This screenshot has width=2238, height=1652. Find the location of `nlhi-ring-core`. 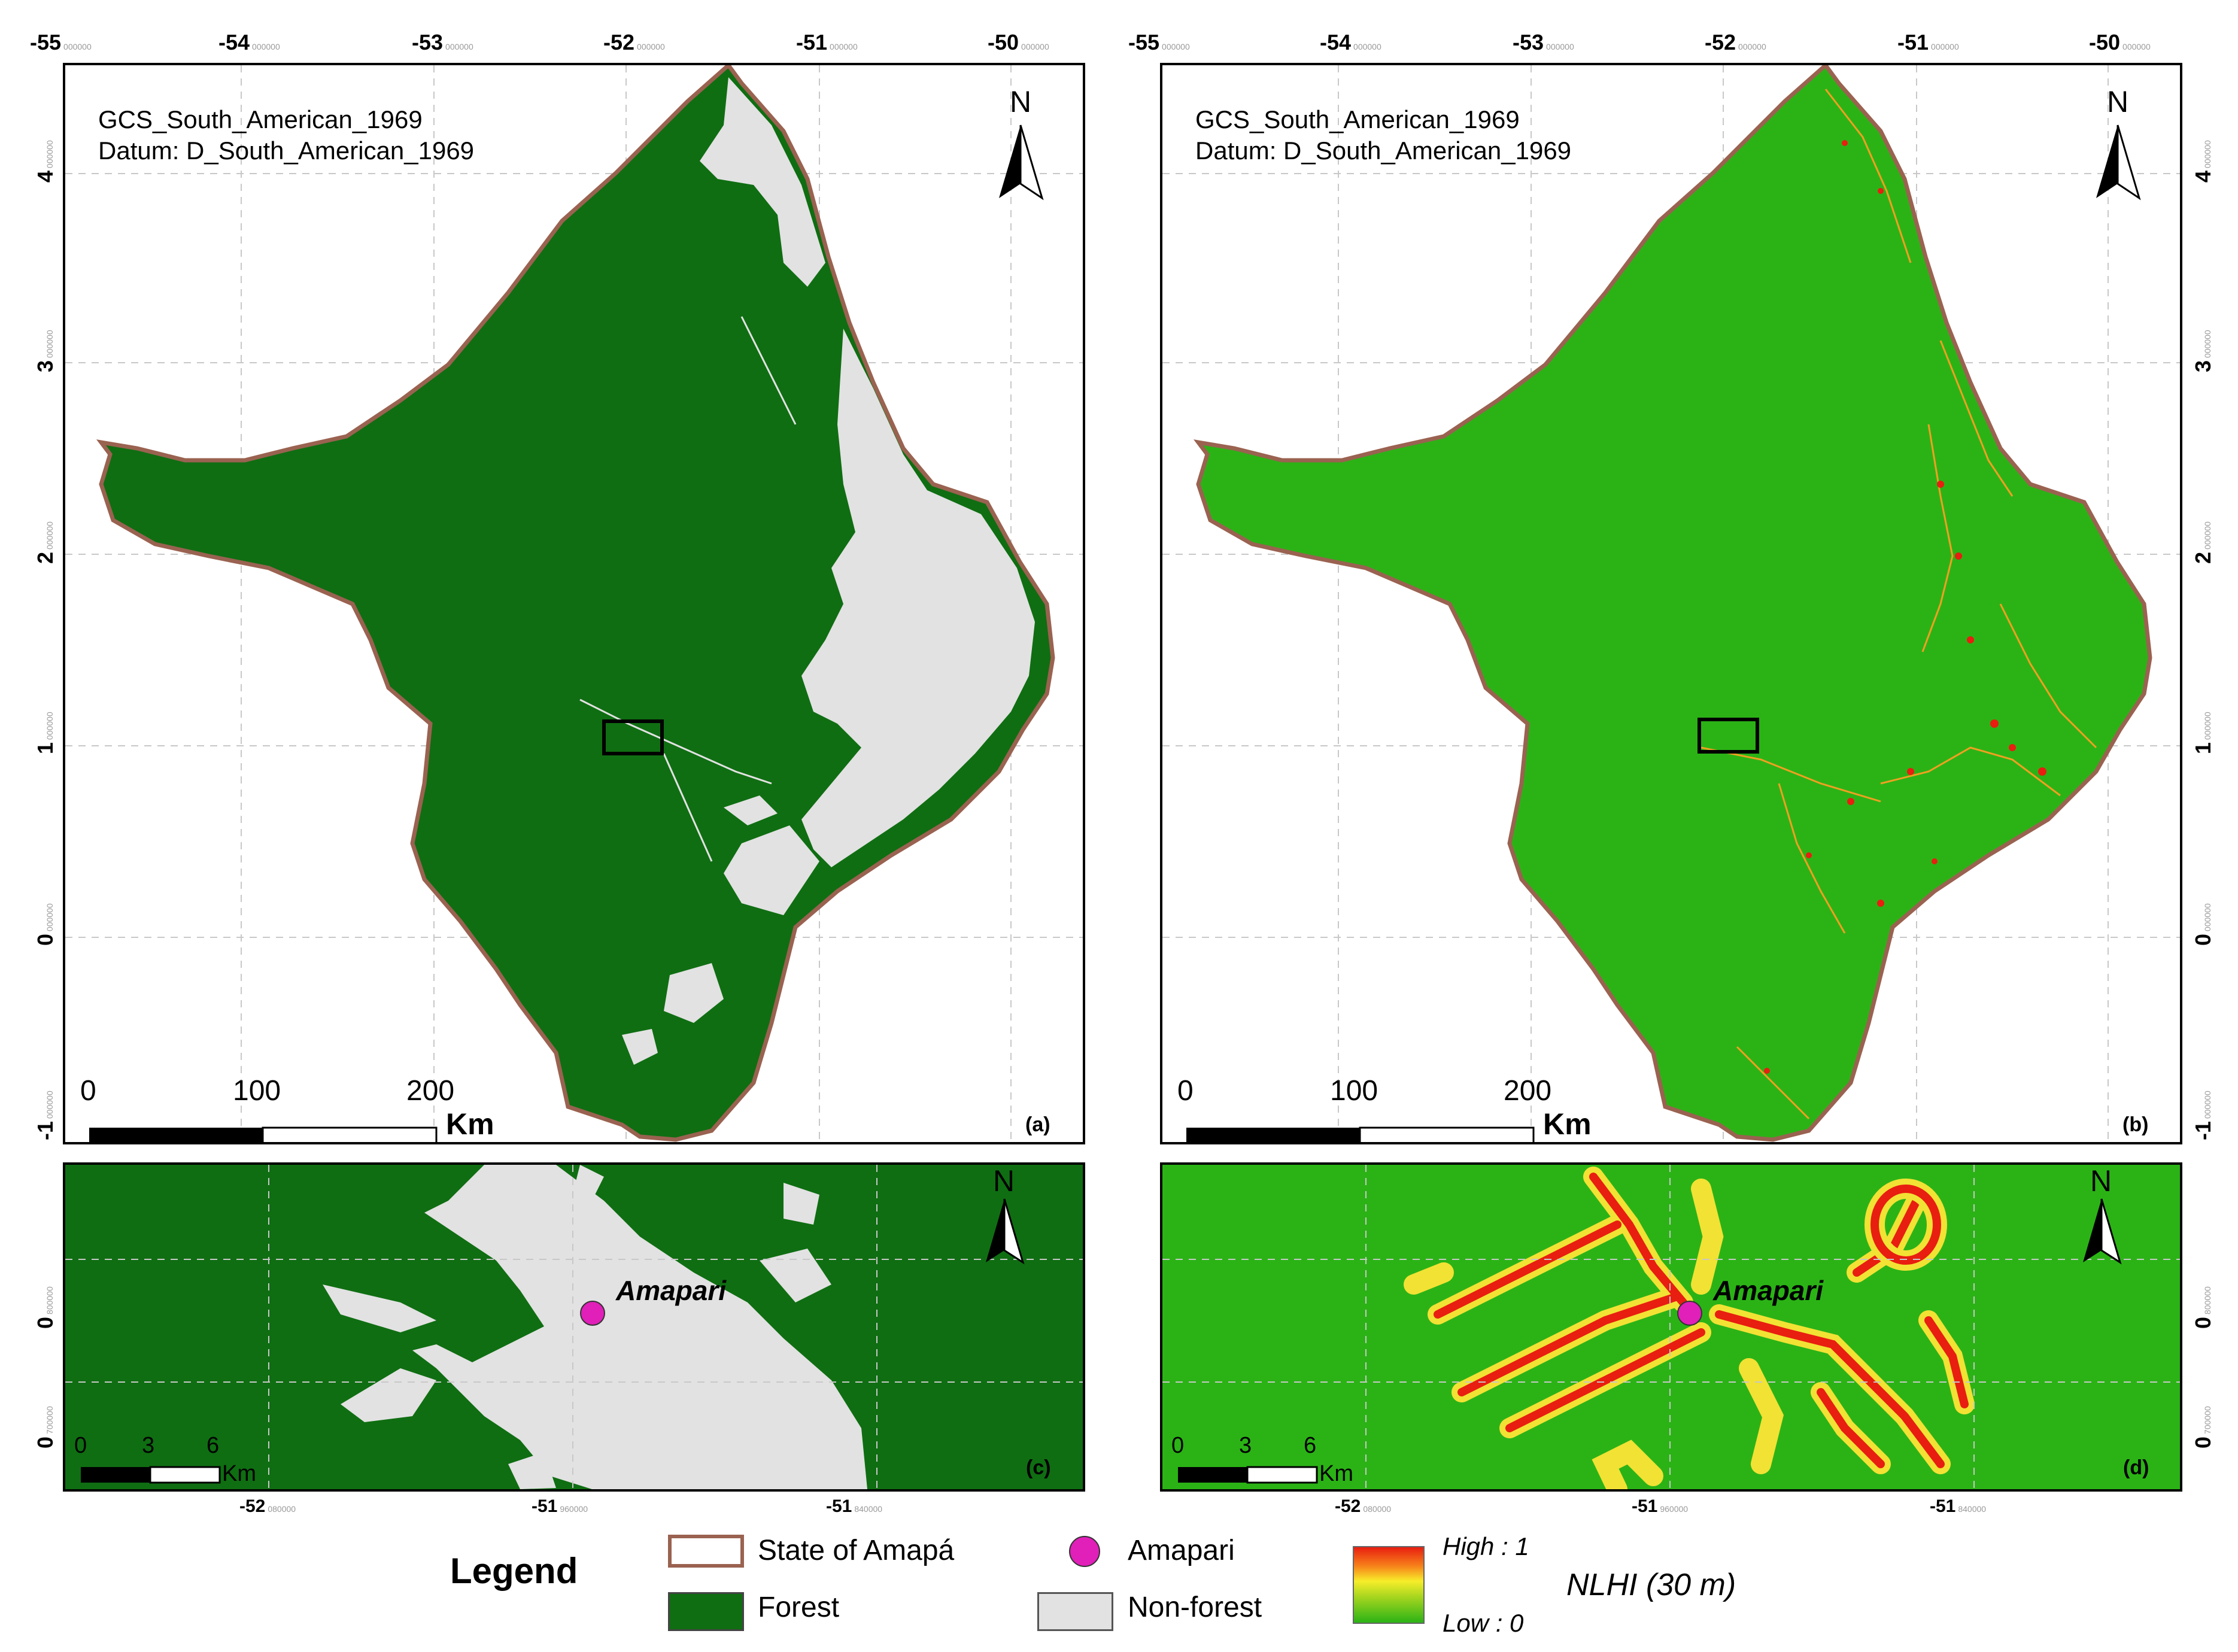

nlhi-ring-core is located at coordinates (1905, 1225).